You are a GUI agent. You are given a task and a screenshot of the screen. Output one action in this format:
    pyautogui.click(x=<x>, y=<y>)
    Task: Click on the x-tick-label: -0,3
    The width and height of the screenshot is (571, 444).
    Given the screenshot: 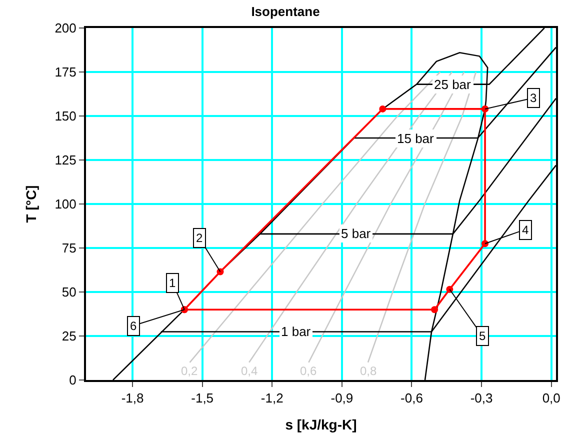 What is the action you would take?
    pyautogui.click(x=481, y=398)
    